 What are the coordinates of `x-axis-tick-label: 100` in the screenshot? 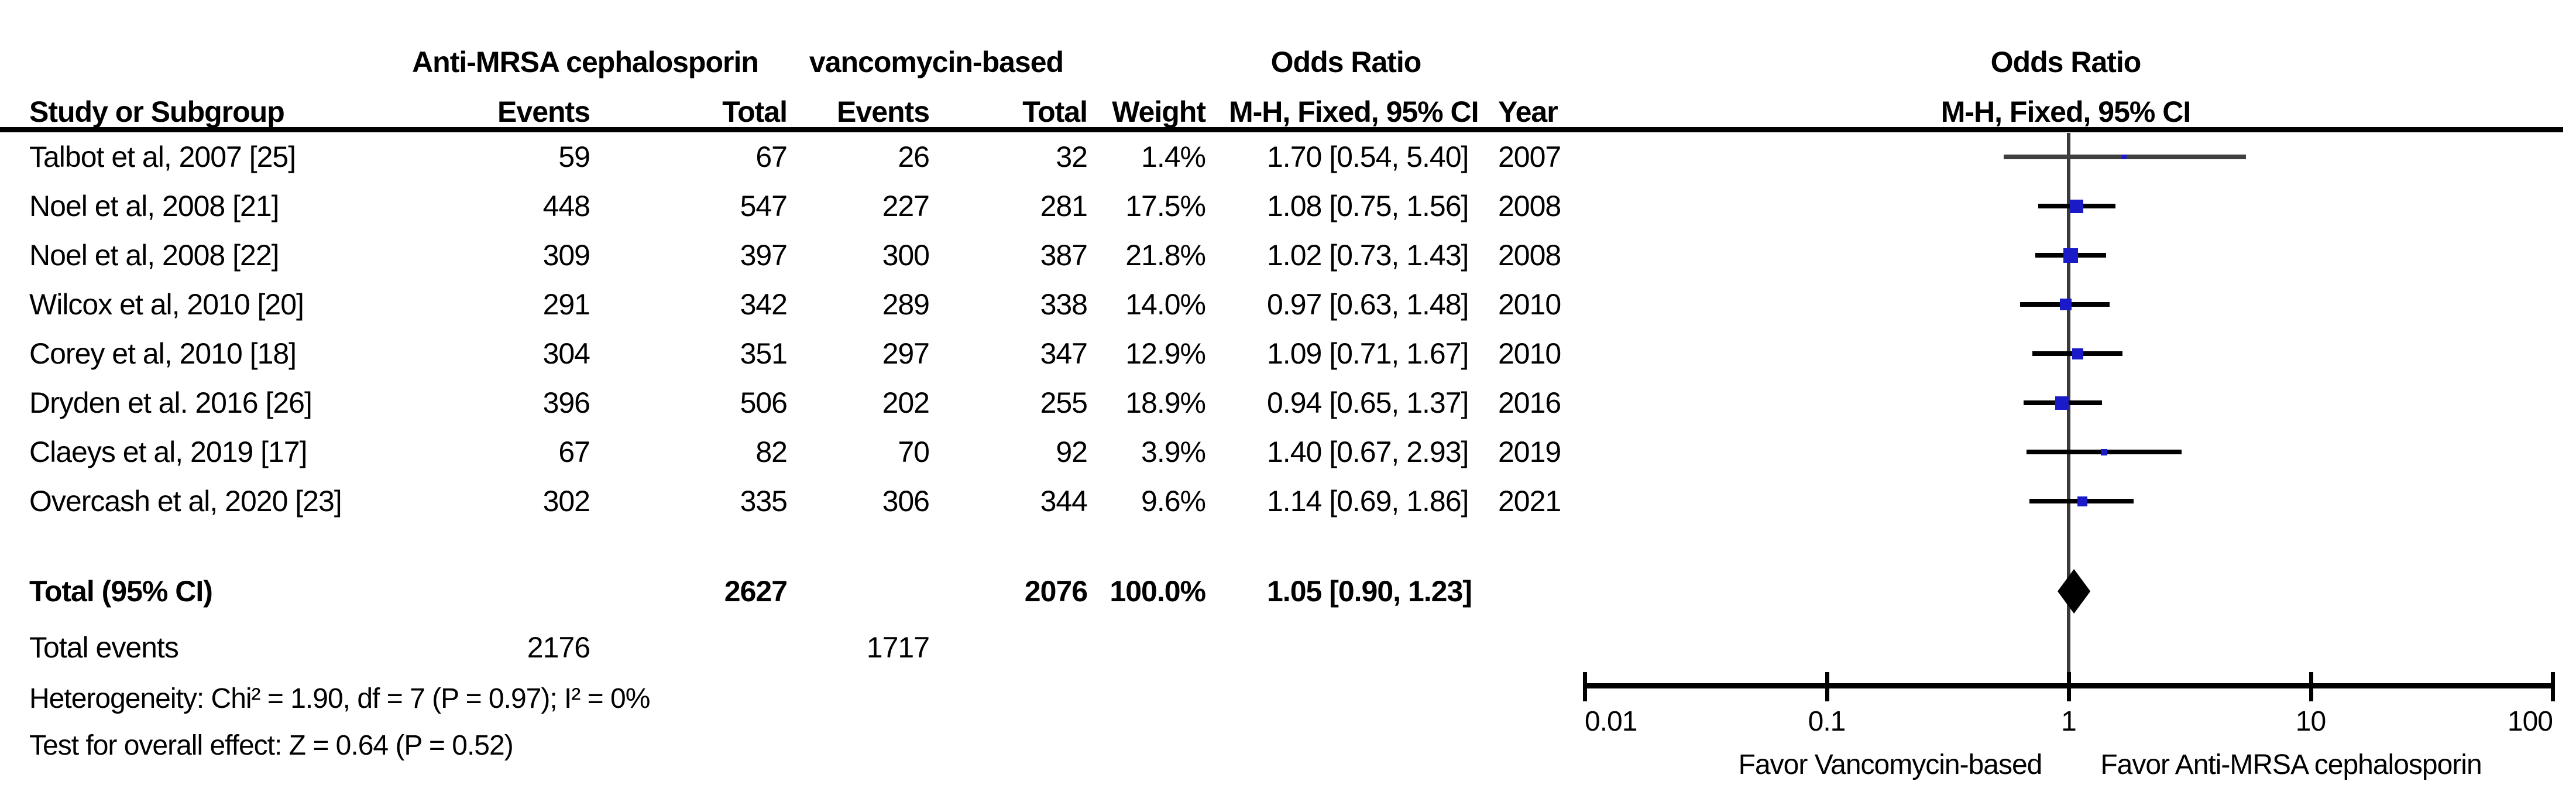 It's located at (2530, 721).